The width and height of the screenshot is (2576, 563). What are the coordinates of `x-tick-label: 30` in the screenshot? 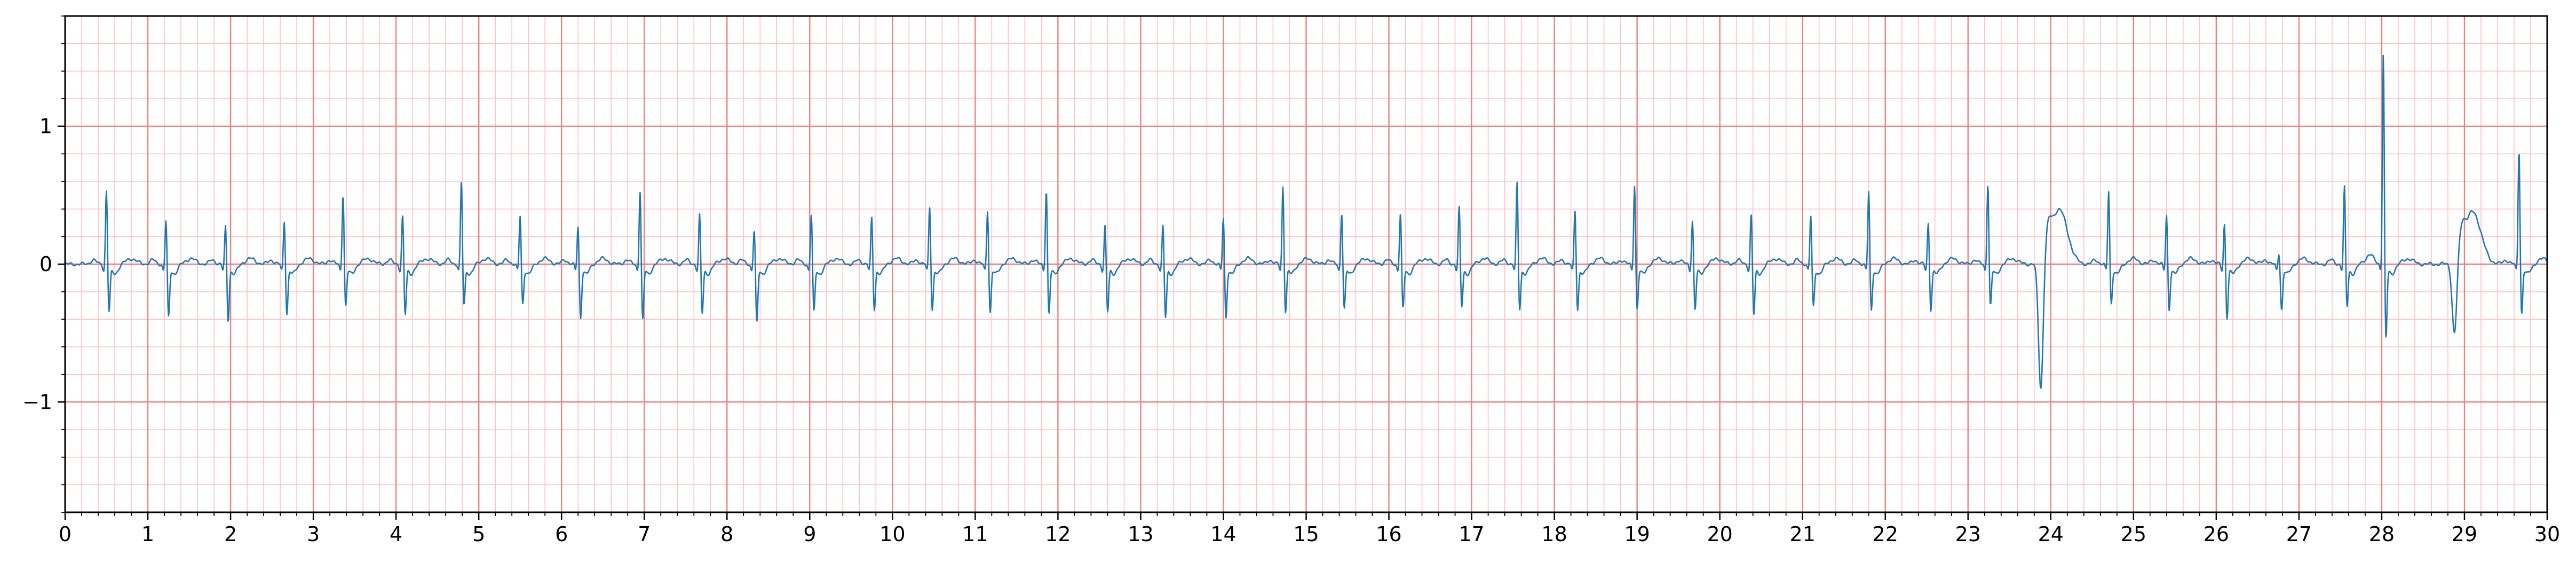 It's located at (2547, 534).